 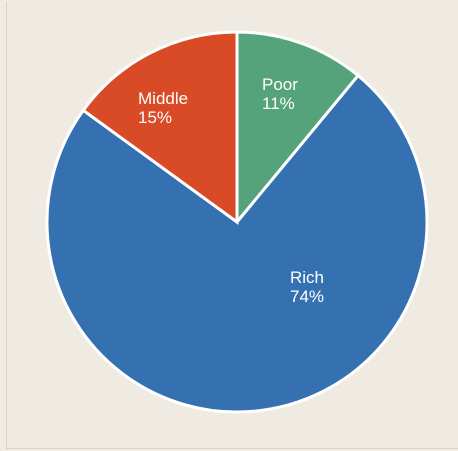 What do you see at coordinates (298, 128) in the screenshot?
I see `pie-slice-poor` at bounding box center [298, 128].